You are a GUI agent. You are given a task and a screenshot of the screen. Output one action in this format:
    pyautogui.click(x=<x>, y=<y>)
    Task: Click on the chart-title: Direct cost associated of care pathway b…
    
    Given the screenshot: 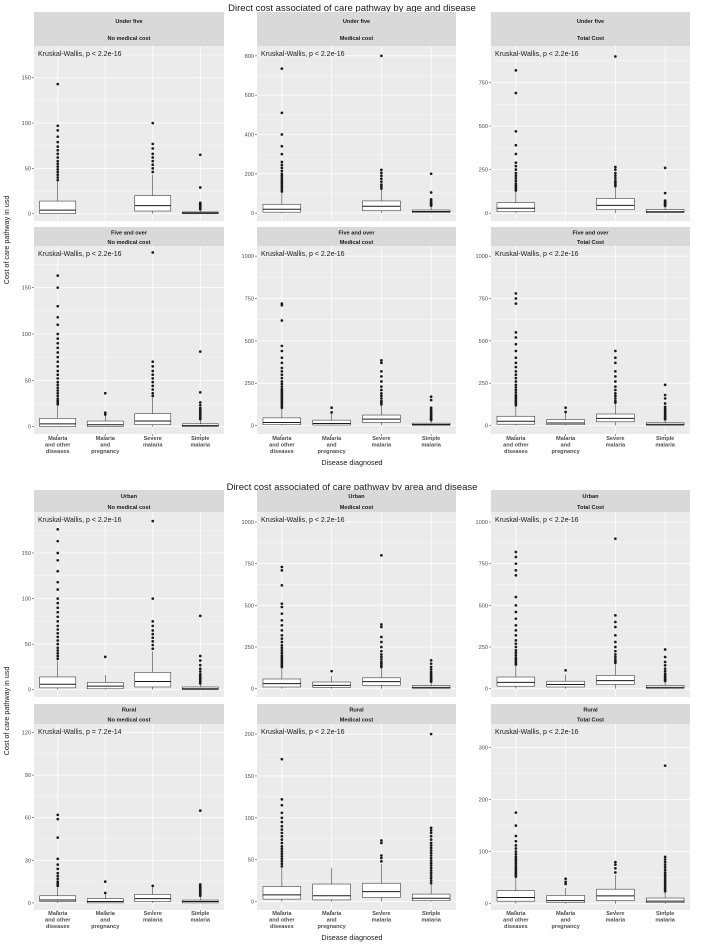 What is the action you would take?
    pyautogui.click(x=352, y=8)
    